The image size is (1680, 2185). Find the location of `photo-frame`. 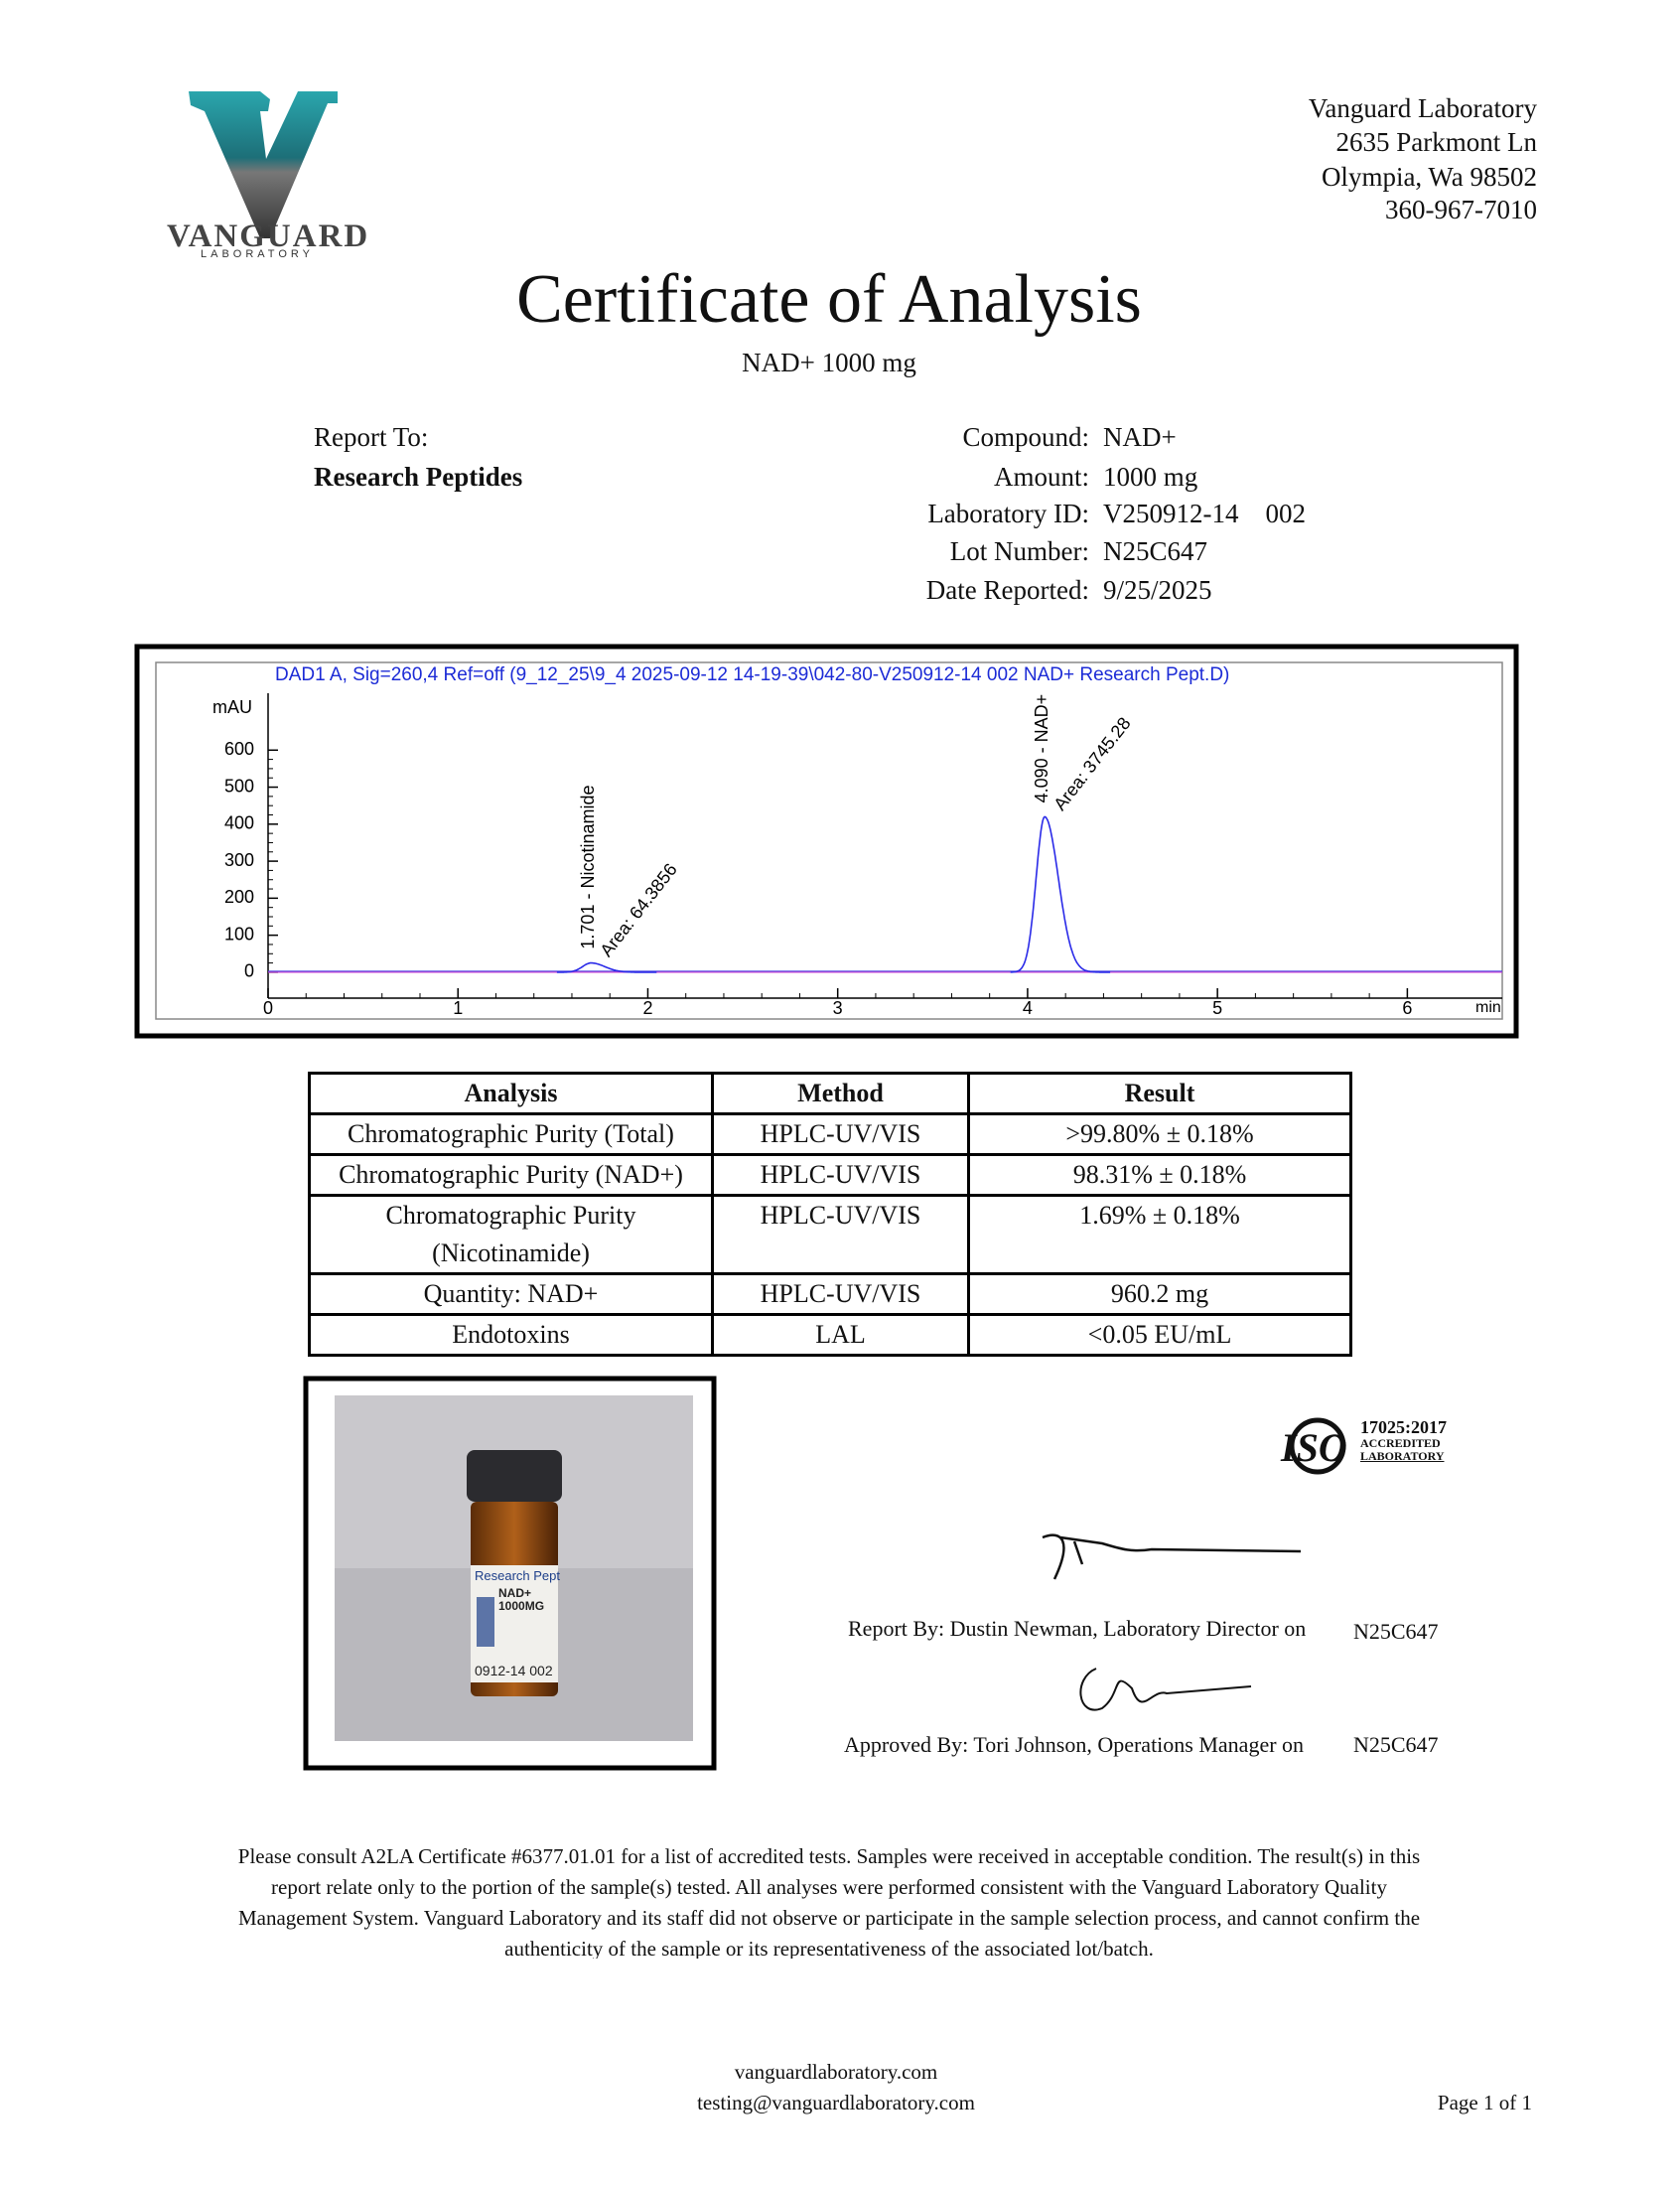

photo-frame is located at coordinates (510, 1573).